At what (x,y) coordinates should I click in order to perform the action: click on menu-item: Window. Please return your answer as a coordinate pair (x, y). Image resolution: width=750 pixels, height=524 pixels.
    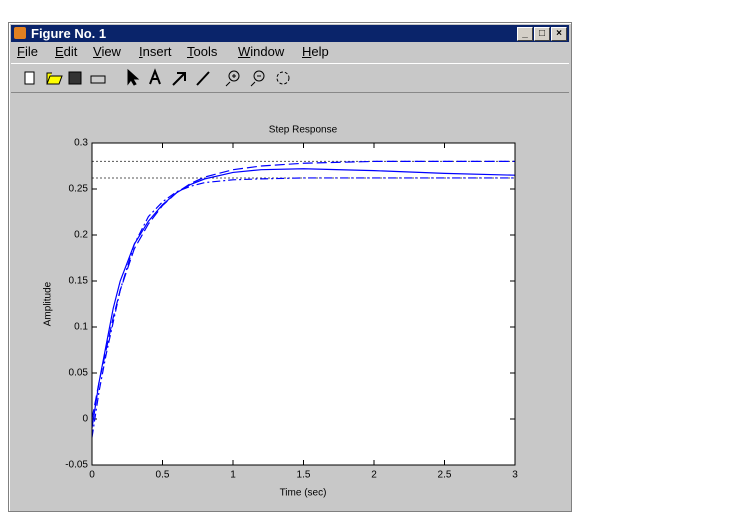
    Looking at the image, I should click on (261, 51).